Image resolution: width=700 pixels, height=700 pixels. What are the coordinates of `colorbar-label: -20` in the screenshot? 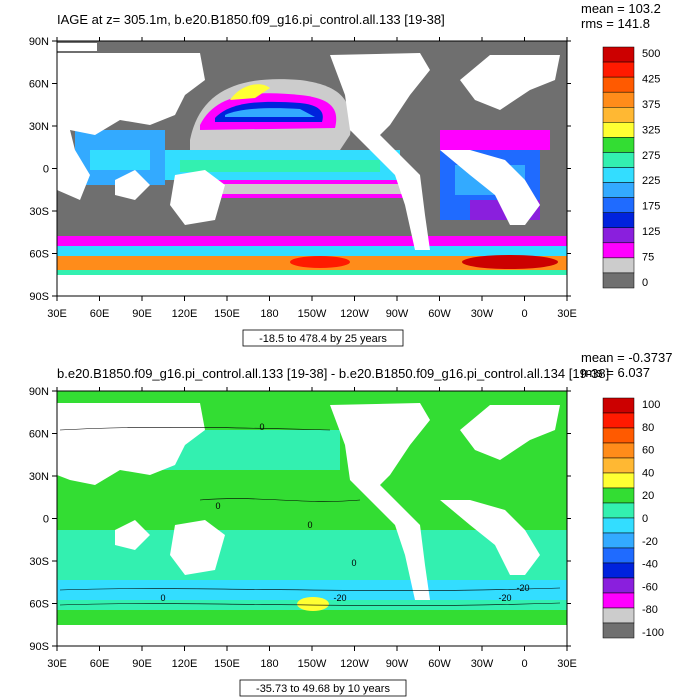 It's located at (650, 542).